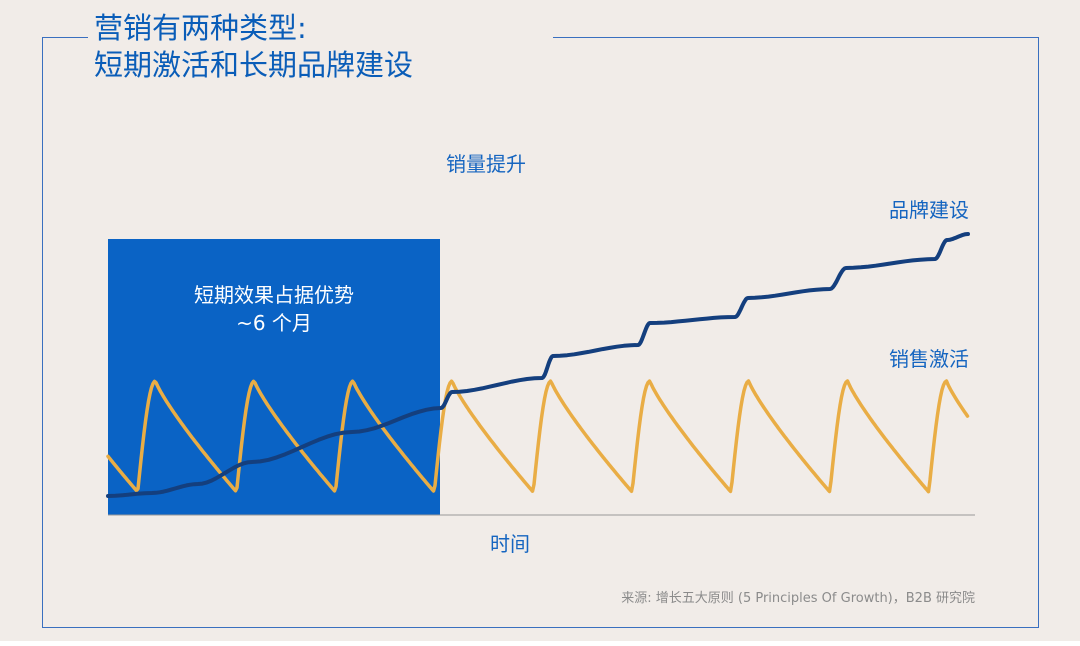 The height and width of the screenshot is (646, 1080). Describe the element at coordinates (274, 323) in the screenshot. I see `box-label-line-2: ~6 个月` at that location.